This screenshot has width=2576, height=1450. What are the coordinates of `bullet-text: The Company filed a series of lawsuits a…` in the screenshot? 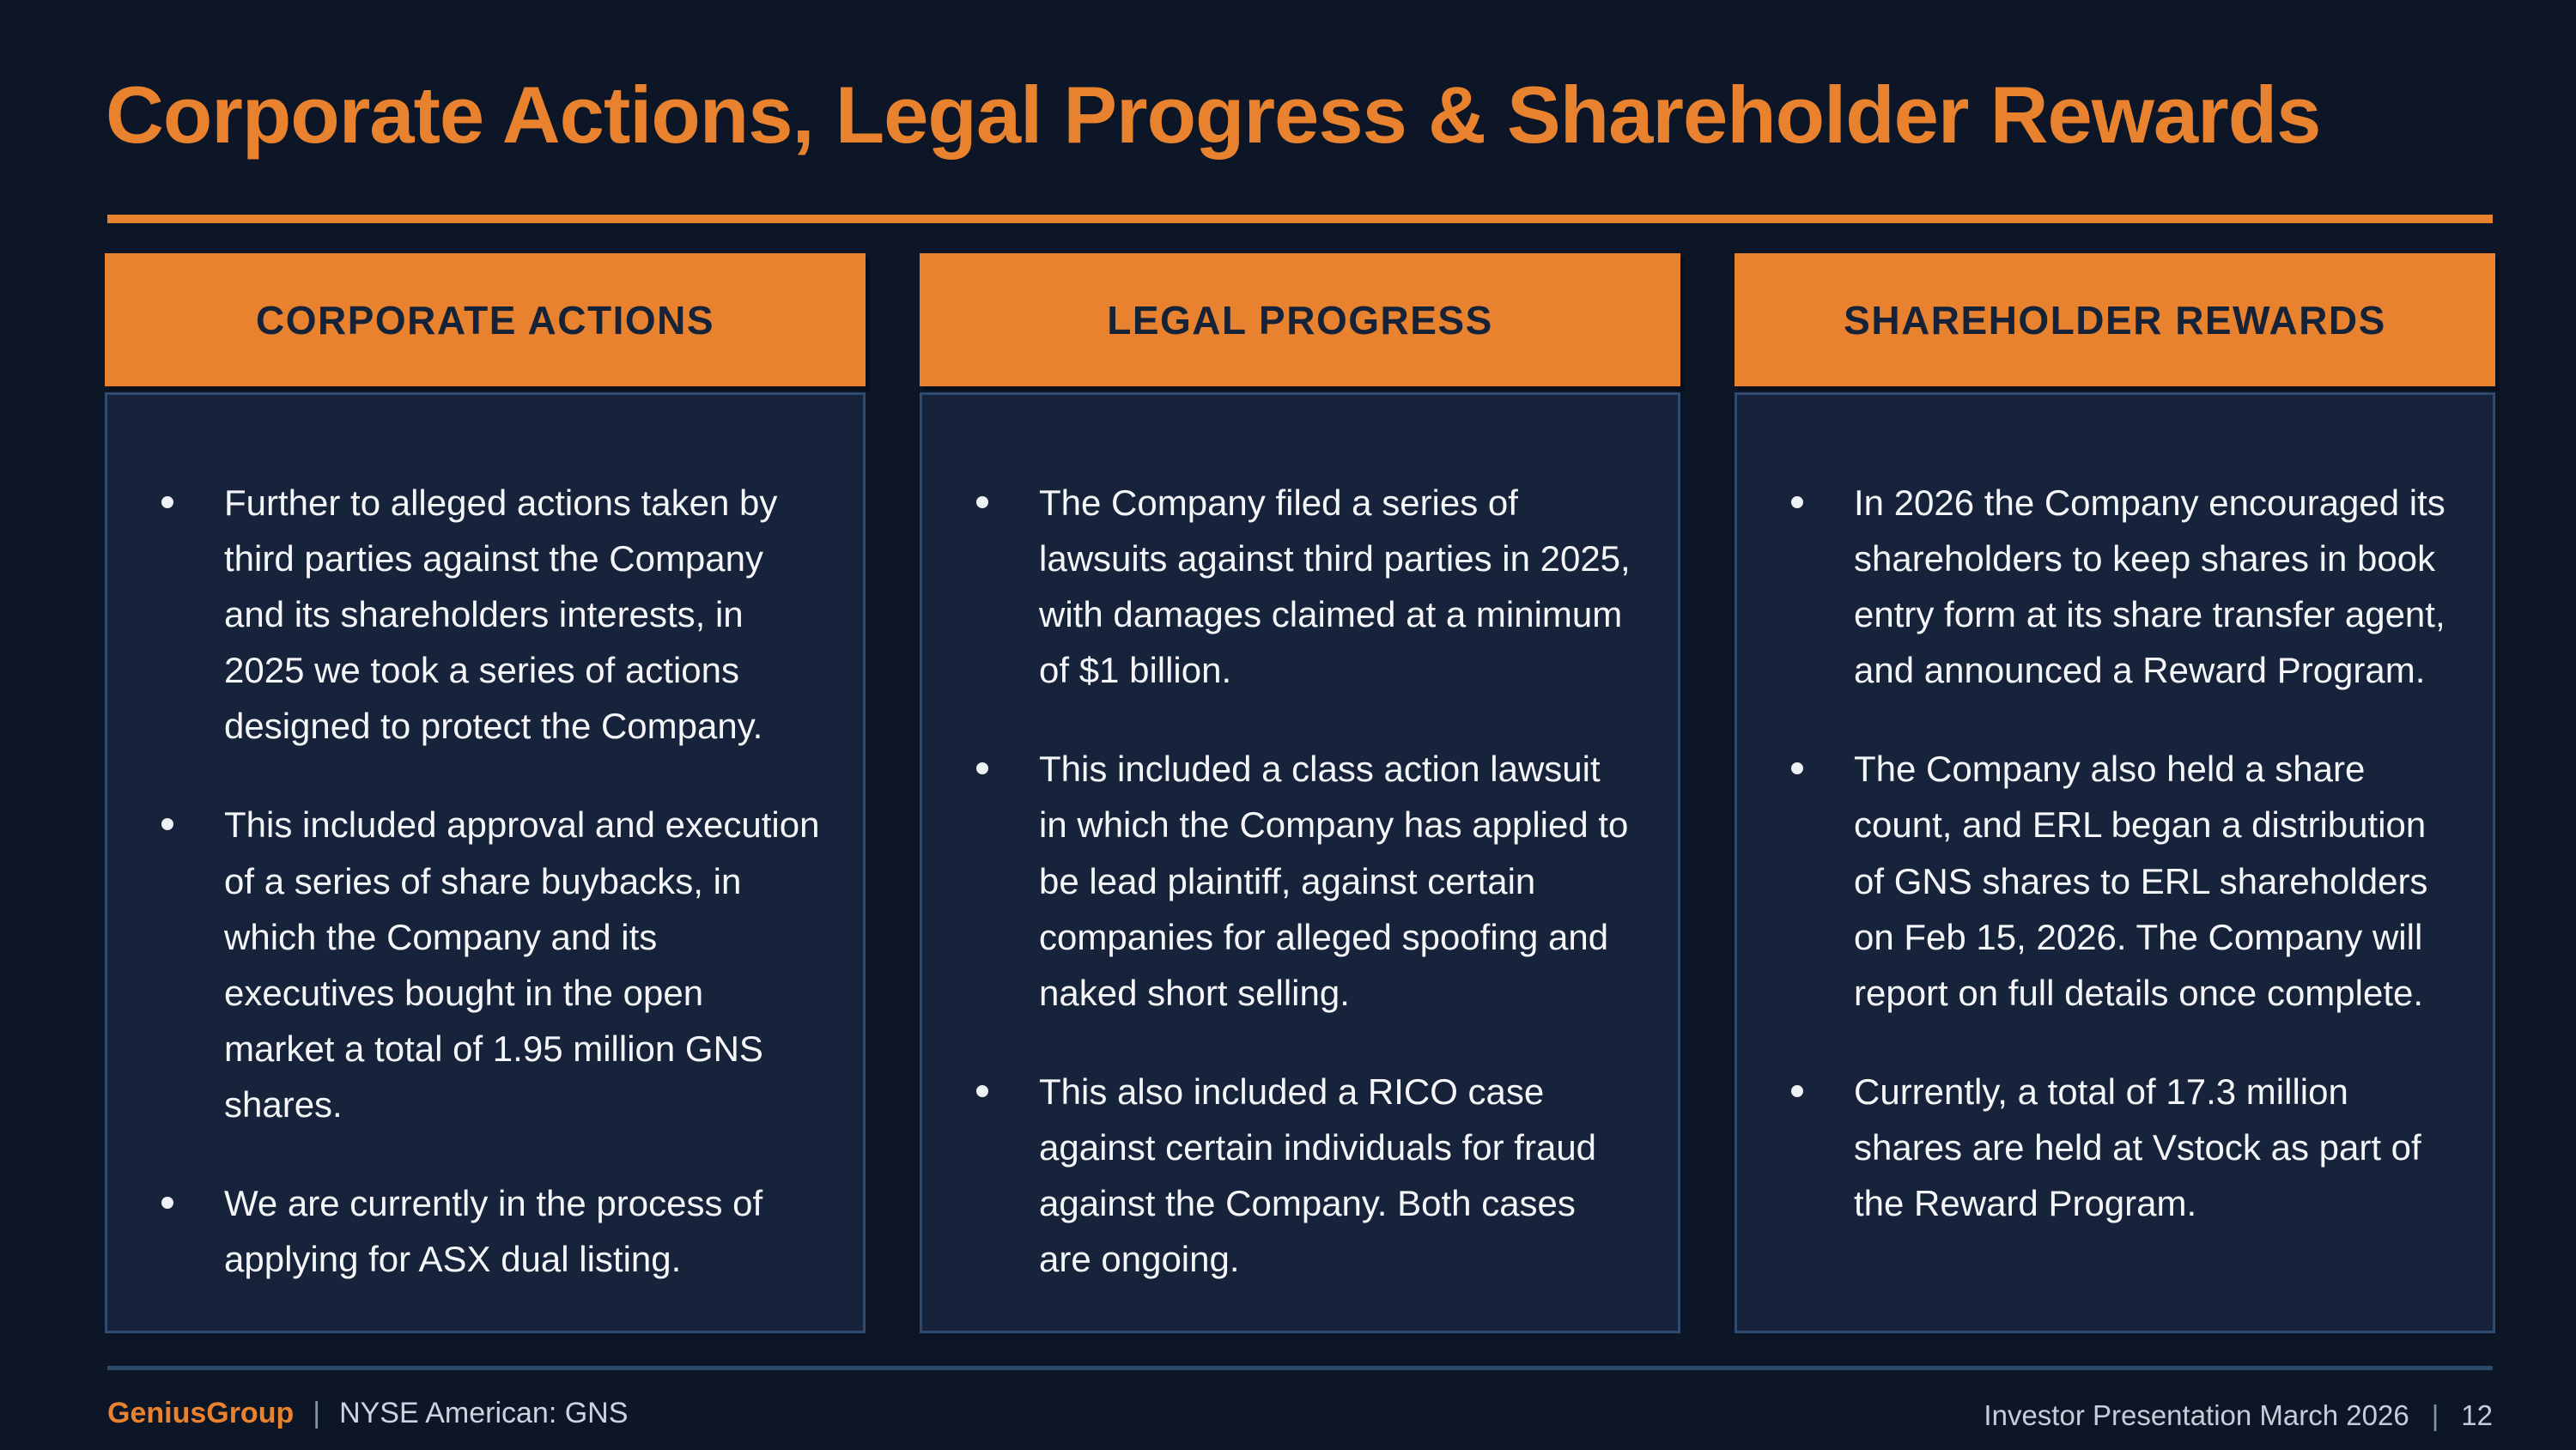 It's located at (1335, 586).